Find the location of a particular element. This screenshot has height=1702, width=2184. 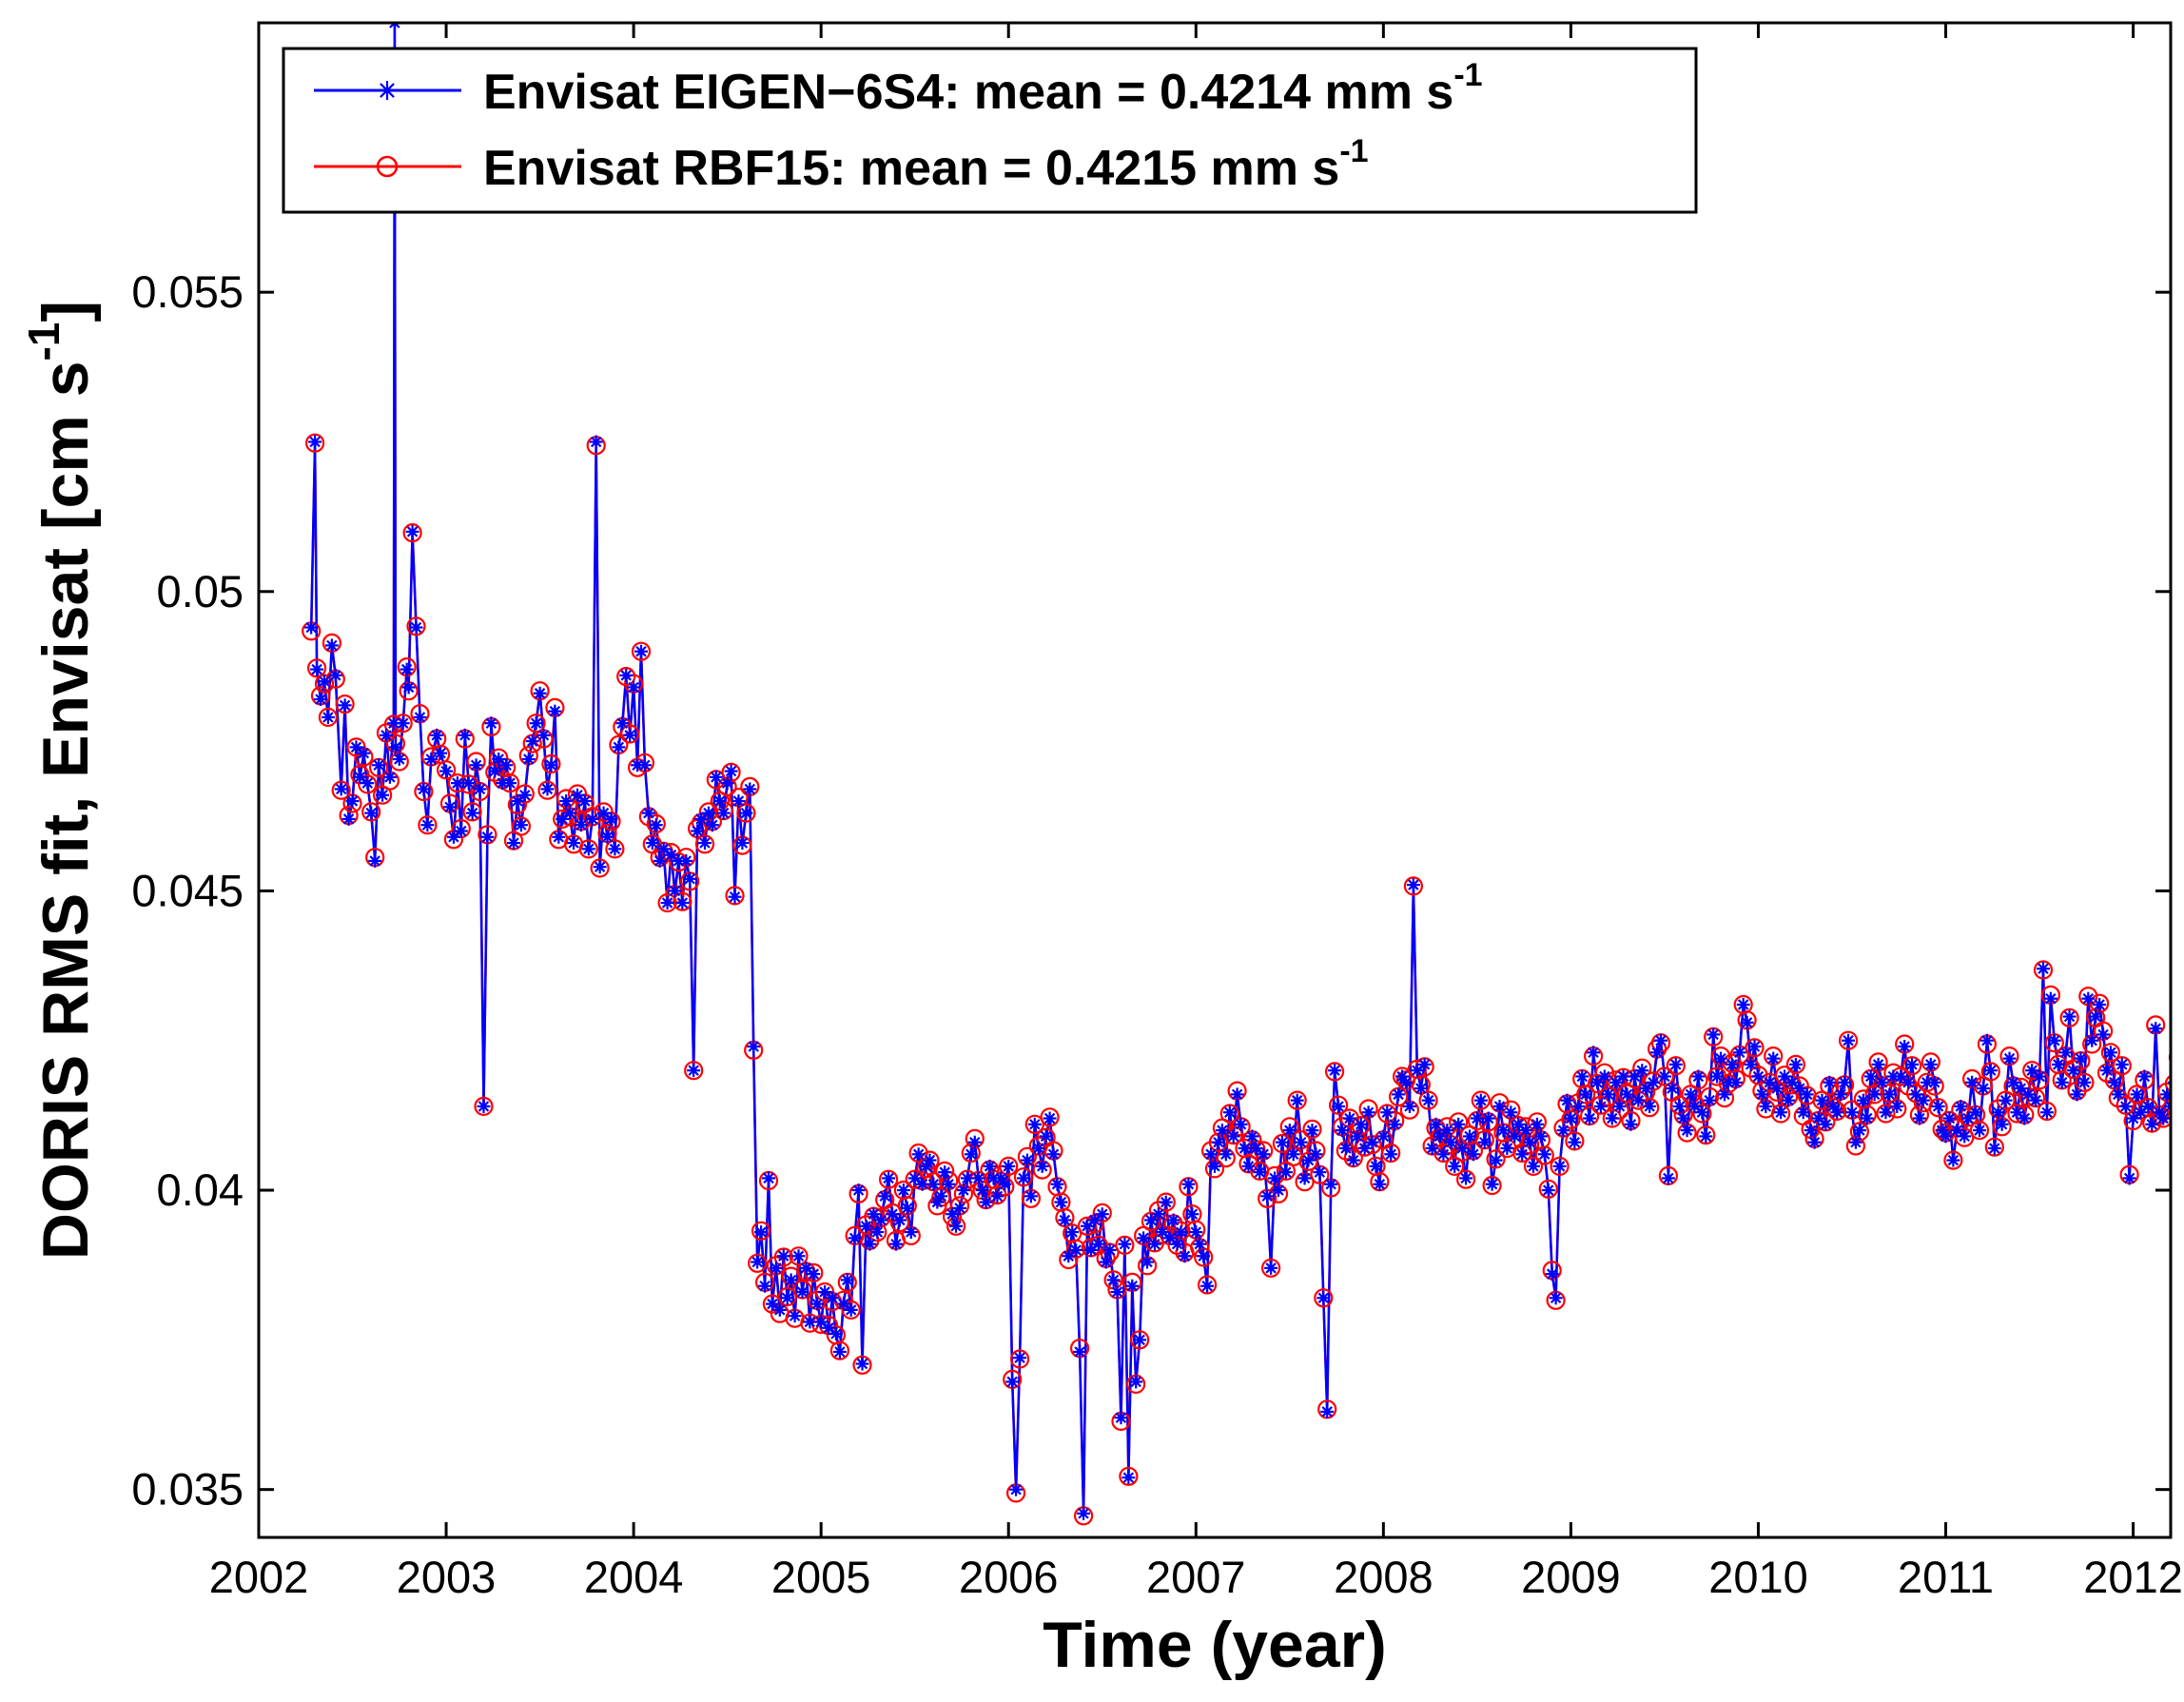

y-axis-title-sup: -1 is located at coordinates (43, 342).